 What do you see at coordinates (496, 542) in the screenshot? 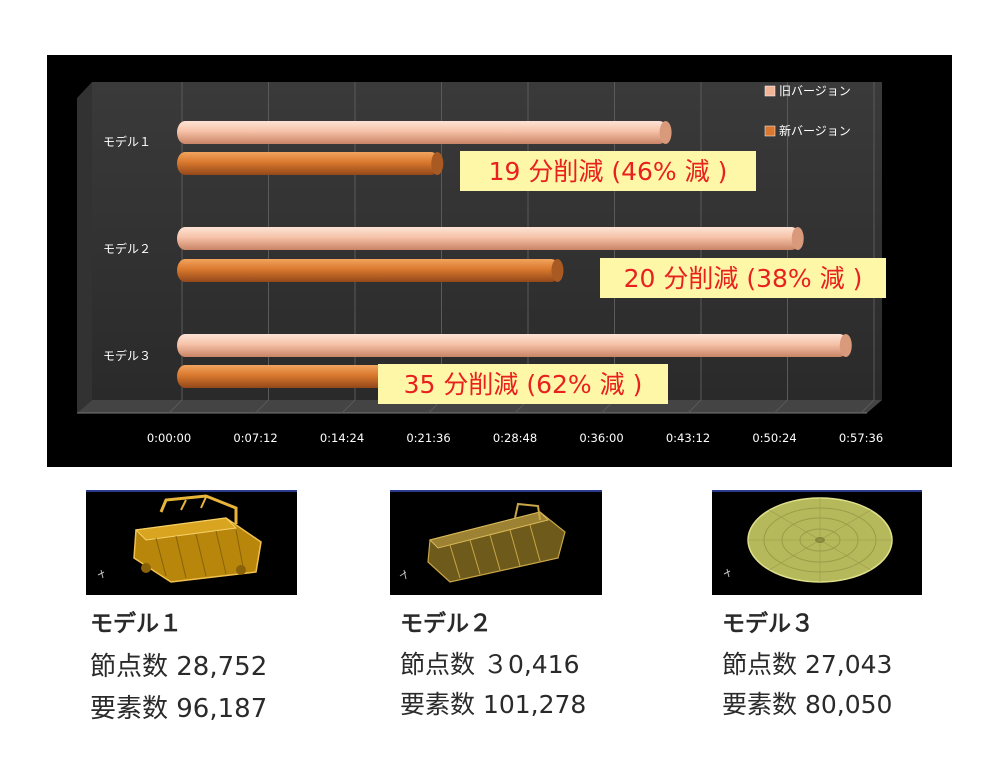
I see `model-2-image` at bounding box center [496, 542].